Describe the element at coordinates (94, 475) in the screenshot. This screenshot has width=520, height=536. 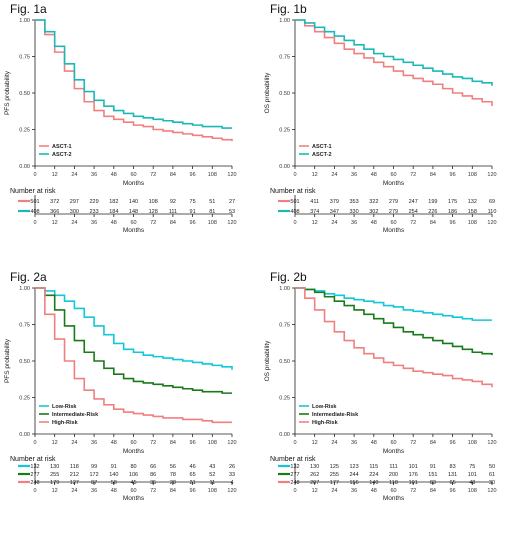
I see `risk-count: 172` at that location.